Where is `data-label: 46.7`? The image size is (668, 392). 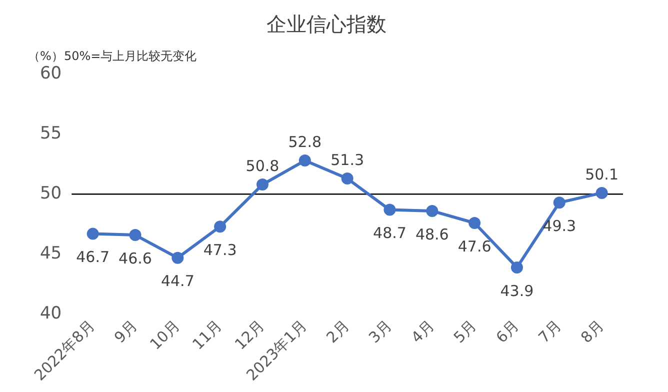
data-label: 46.7 is located at coordinates (93, 257).